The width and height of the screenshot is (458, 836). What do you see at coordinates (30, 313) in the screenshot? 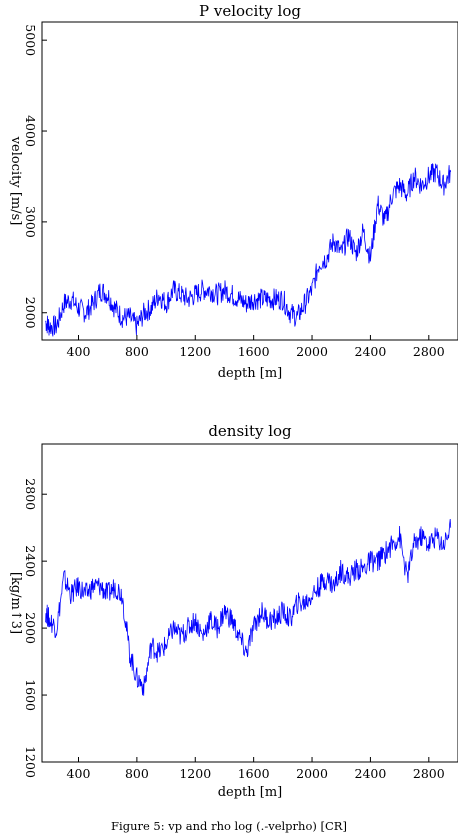
I see `velocity-y-tick-label: 2000` at bounding box center [30, 313].